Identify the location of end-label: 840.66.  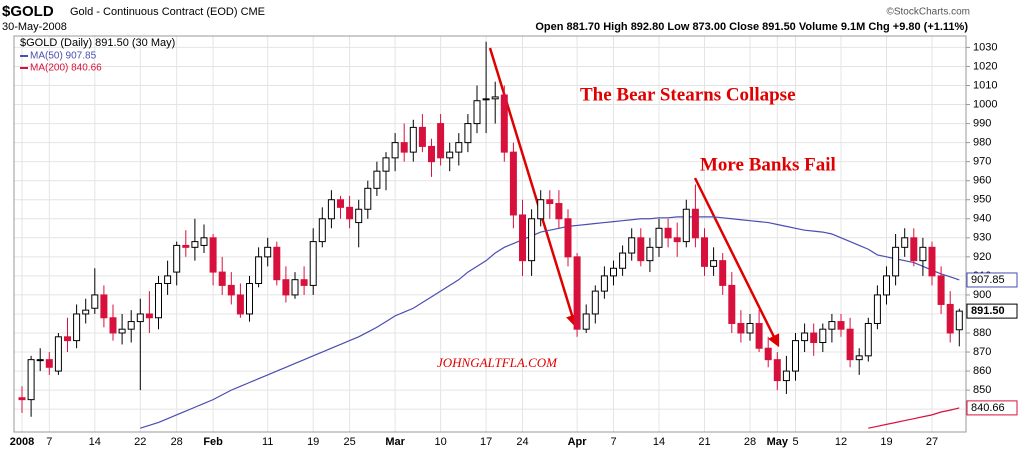
(988, 408).